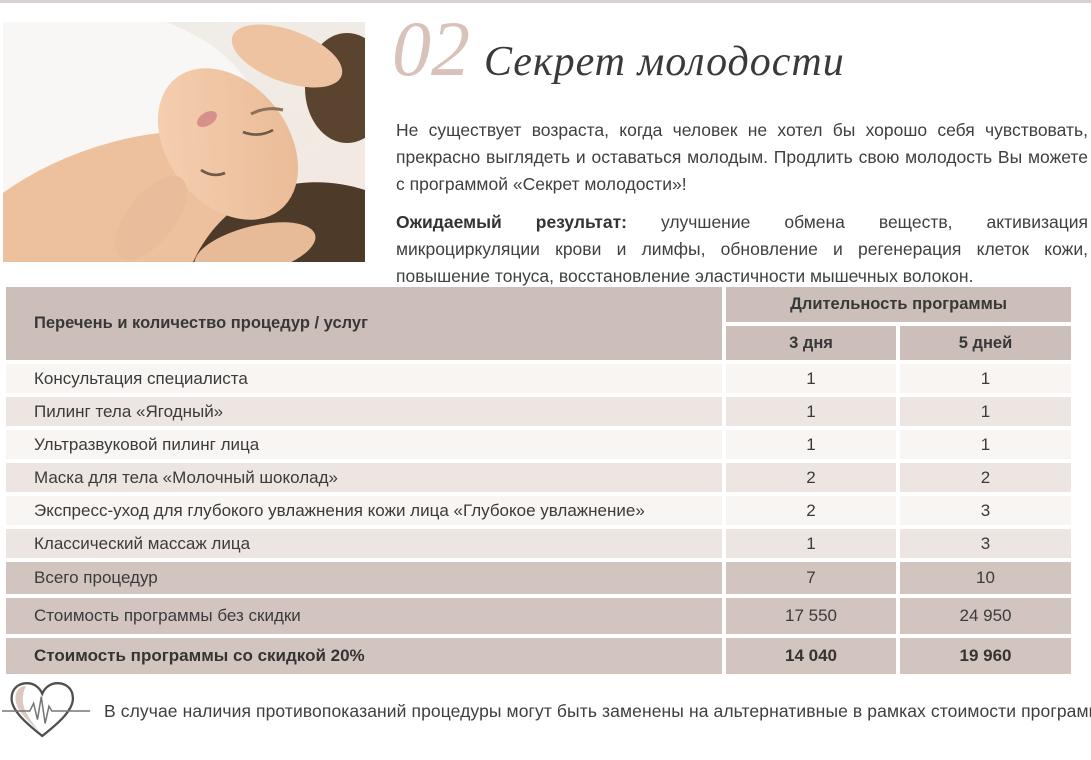 This screenshot has width=1091, height=760. I want to click on column-header-3-days: 3 дня, so click(811, 343).